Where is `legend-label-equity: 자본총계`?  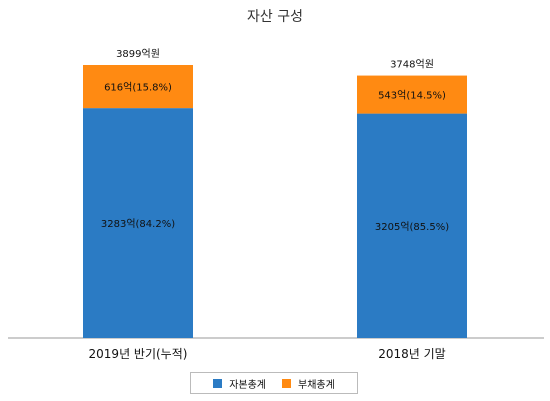 legend-label-equity: 자본총계 is located at coordinates (247, 385).